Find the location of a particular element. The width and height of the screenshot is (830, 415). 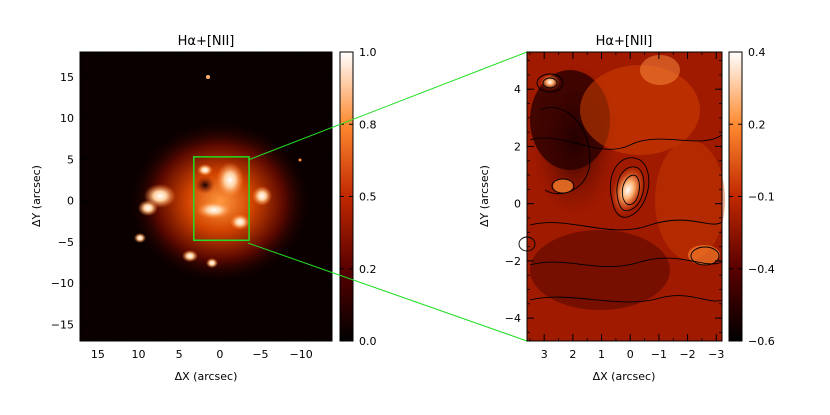

left-y-tick-label: 5 is located at coordinates (70, 159).